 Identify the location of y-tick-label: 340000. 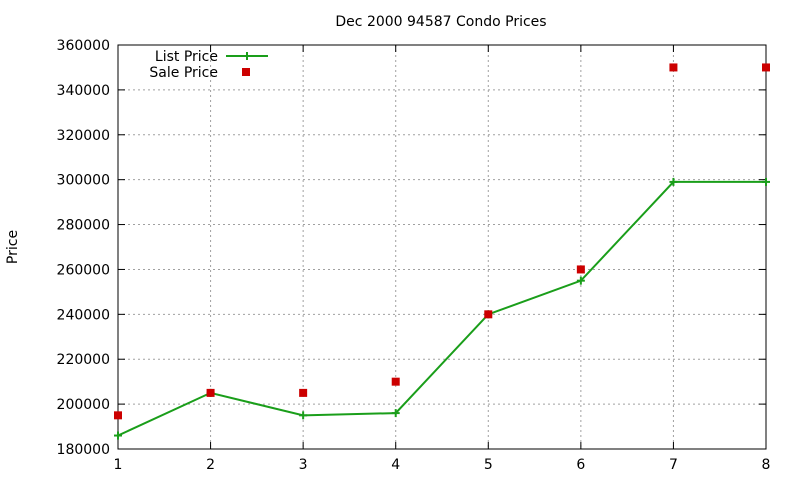
(83, 91).